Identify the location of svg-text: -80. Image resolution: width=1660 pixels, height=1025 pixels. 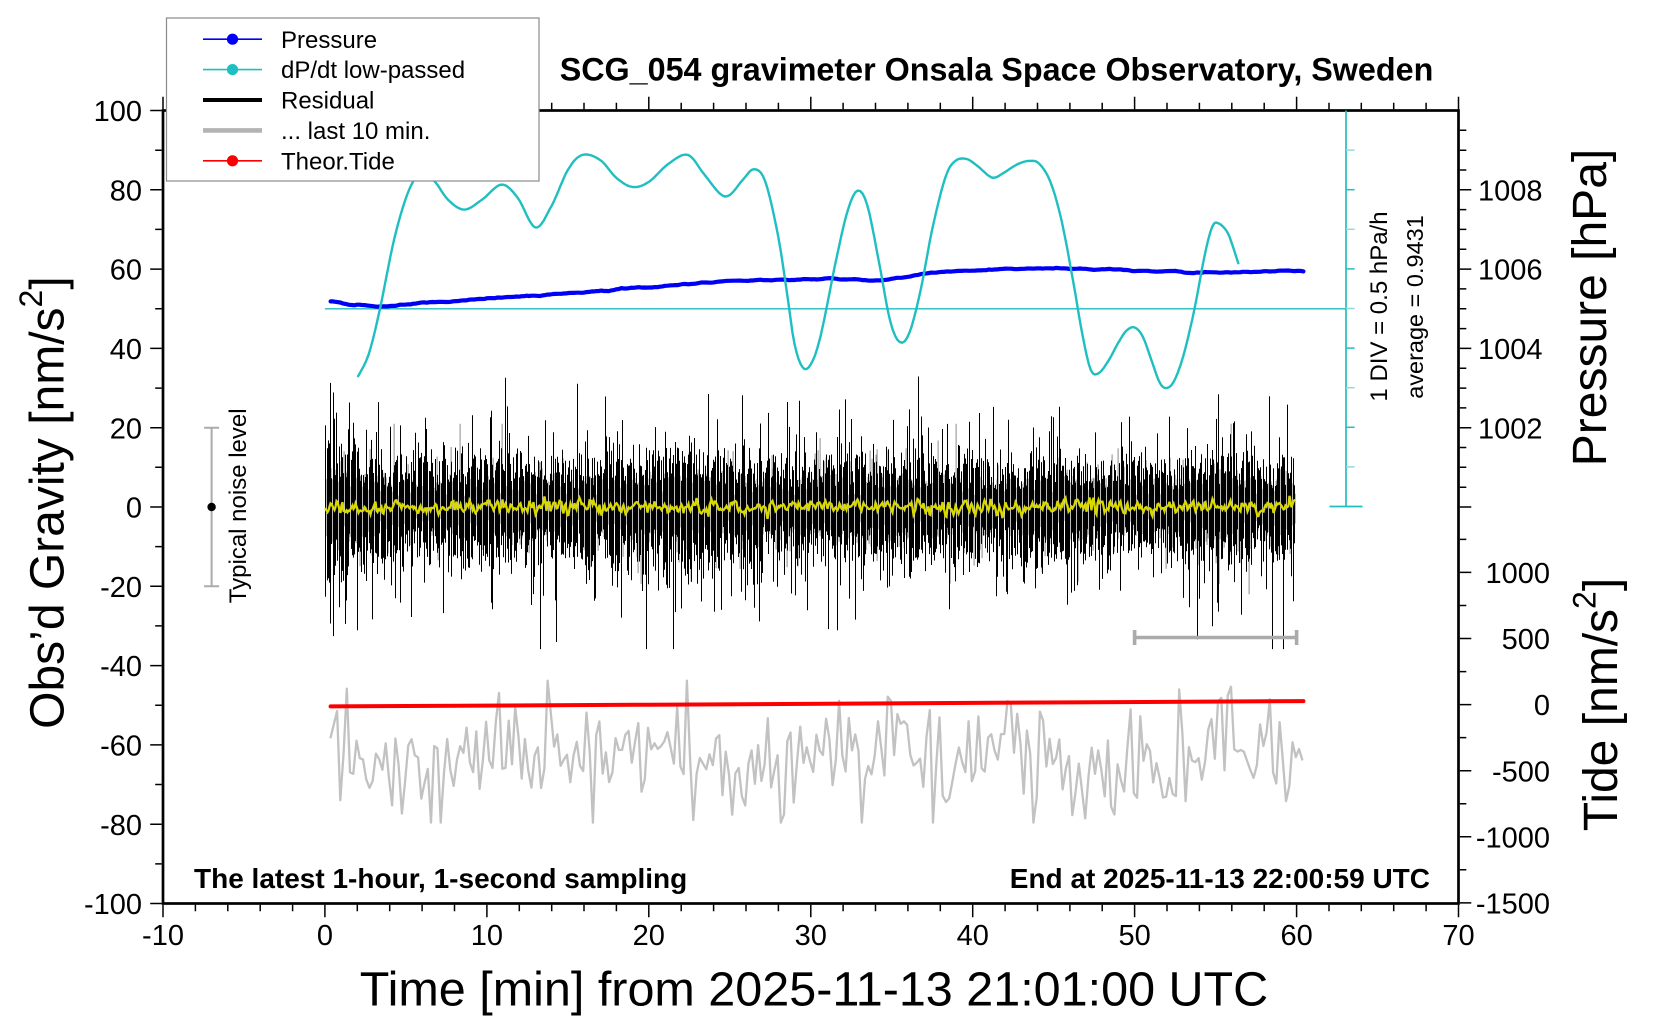
(121, 826).